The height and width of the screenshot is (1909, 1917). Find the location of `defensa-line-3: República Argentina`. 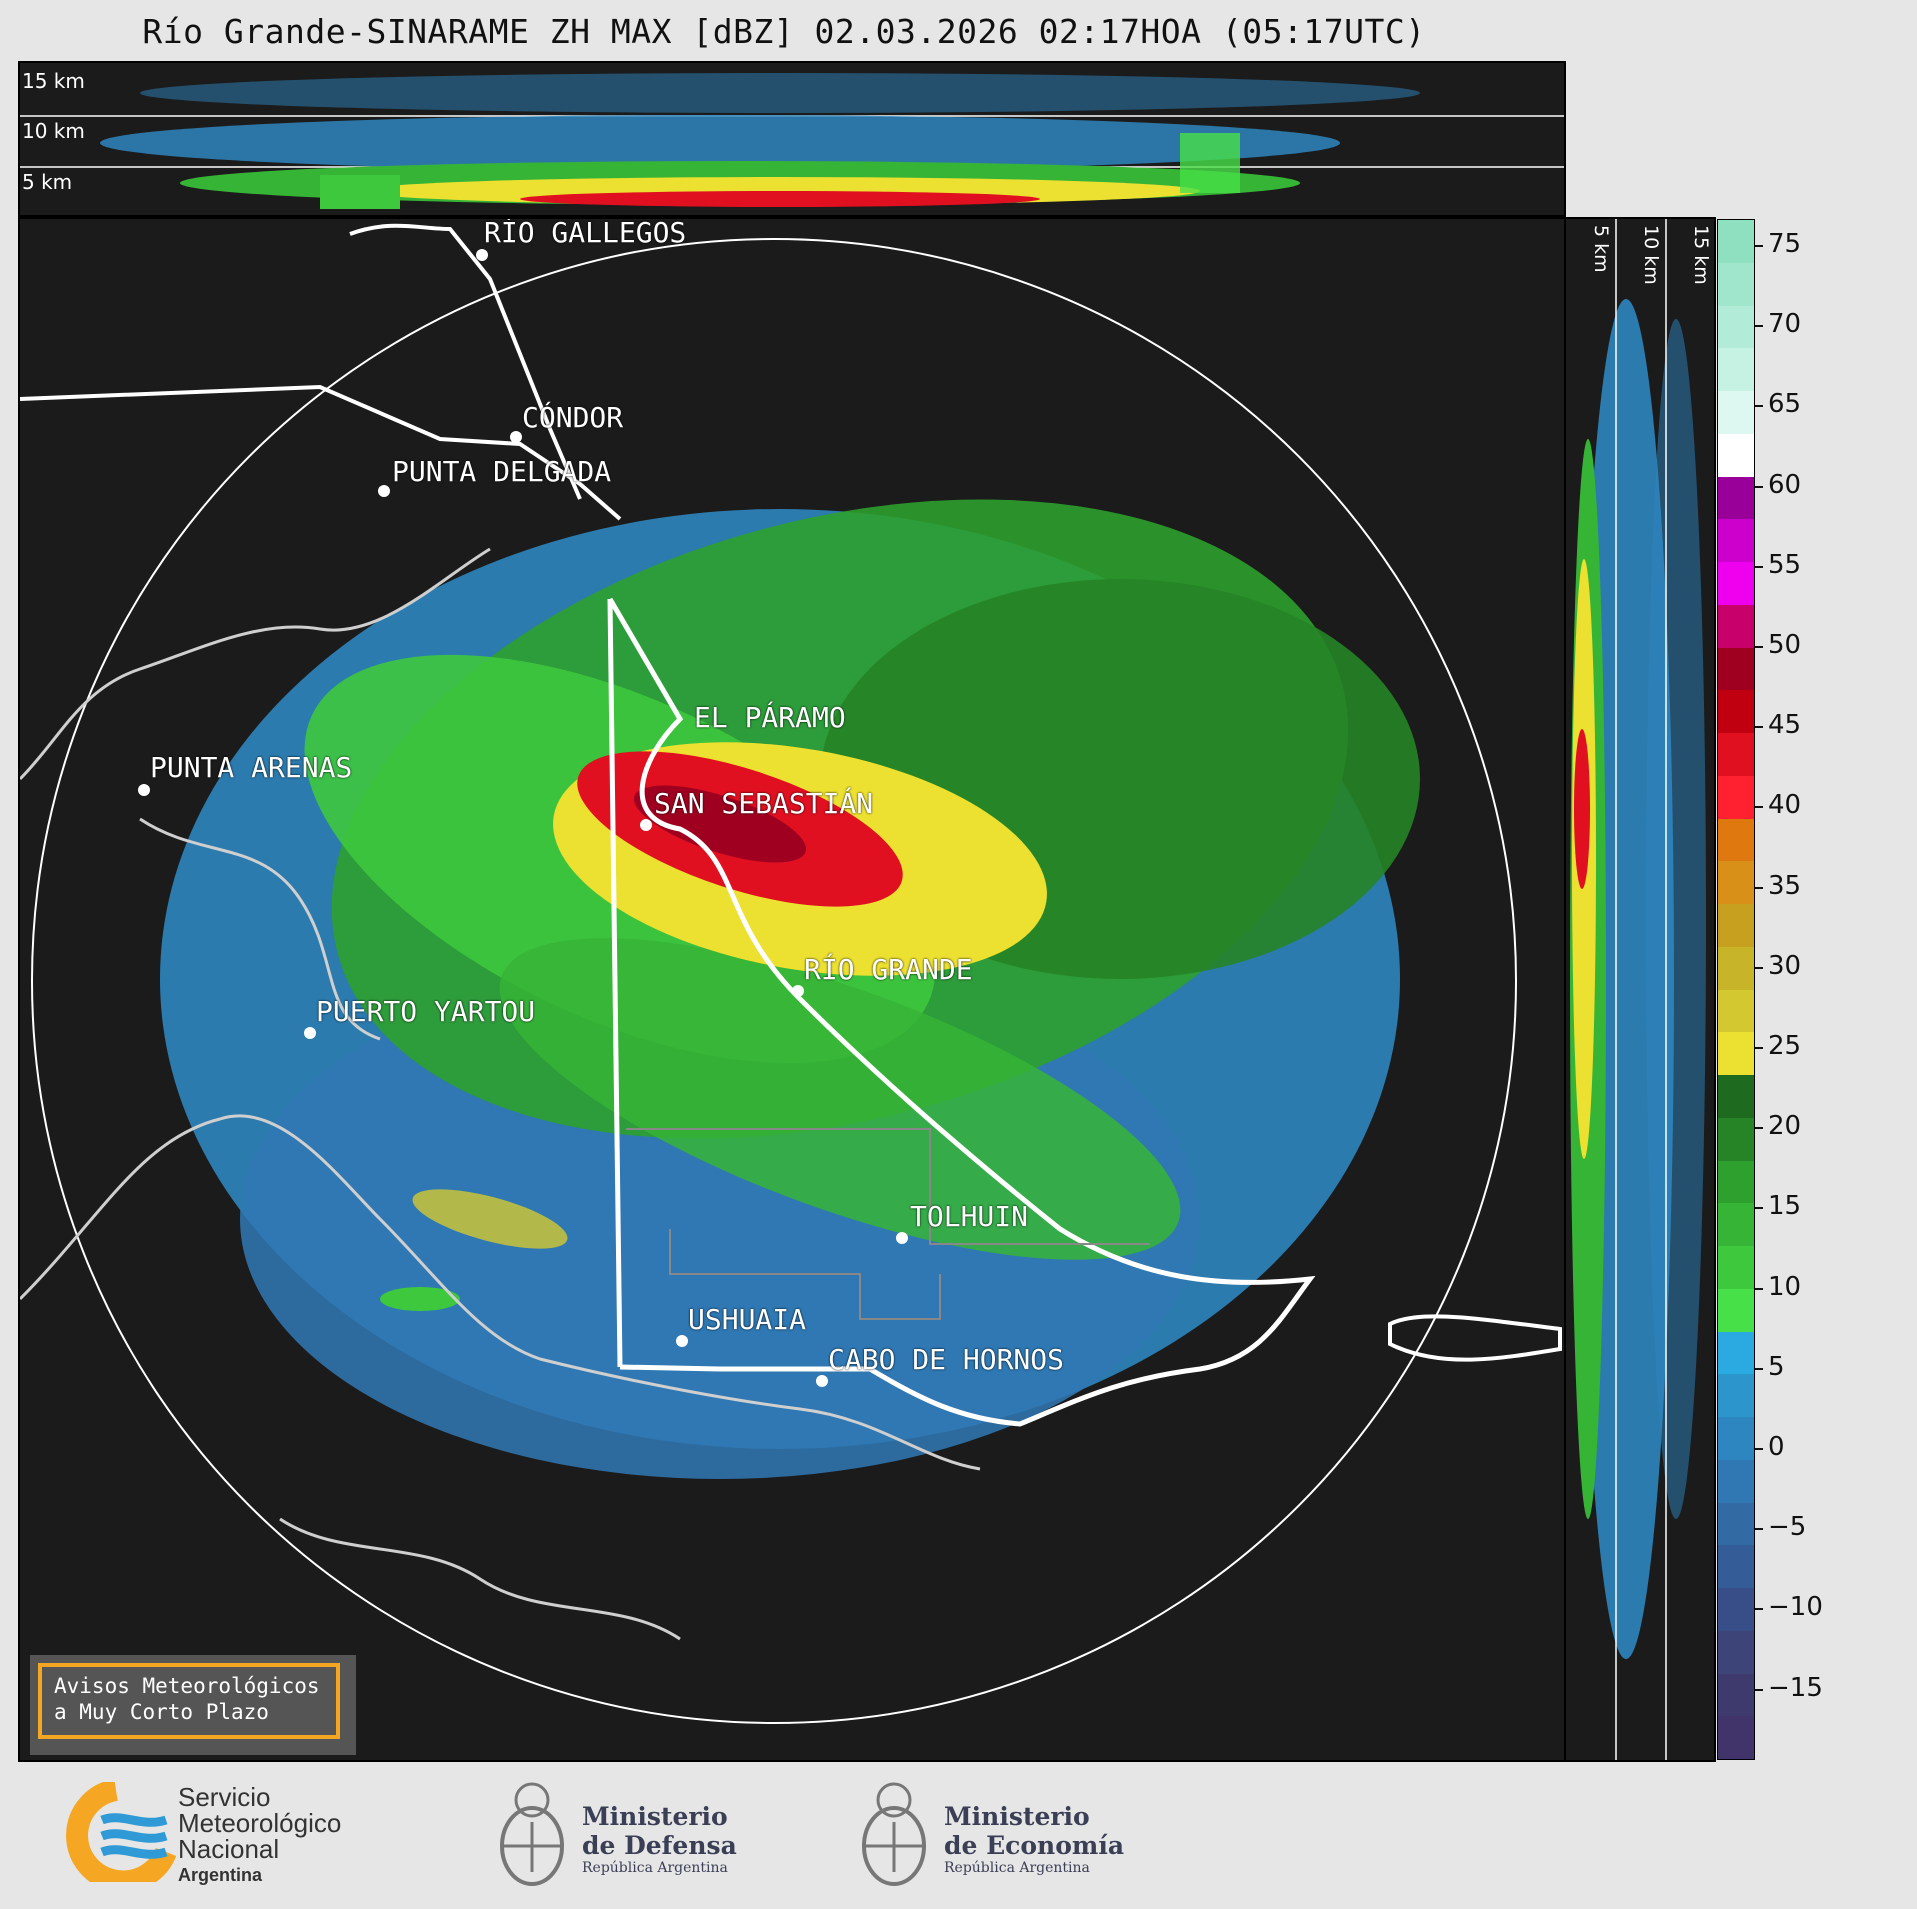

defensa-line-3: República Argentina is located at coordinates (655, 1868).